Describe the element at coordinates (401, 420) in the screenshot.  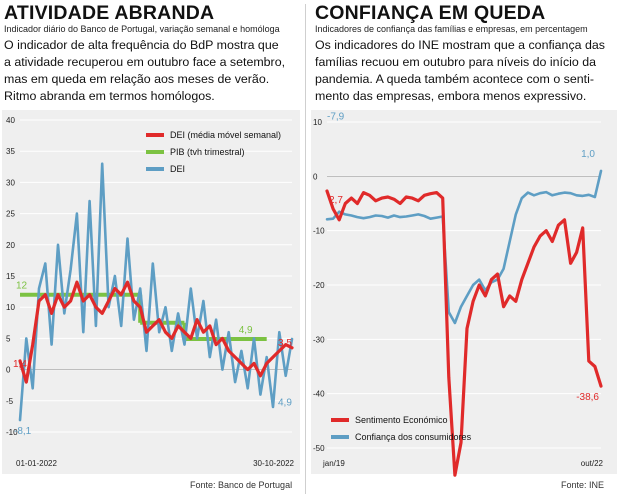
I see `legend-label: Sentimento Económico` at that location.